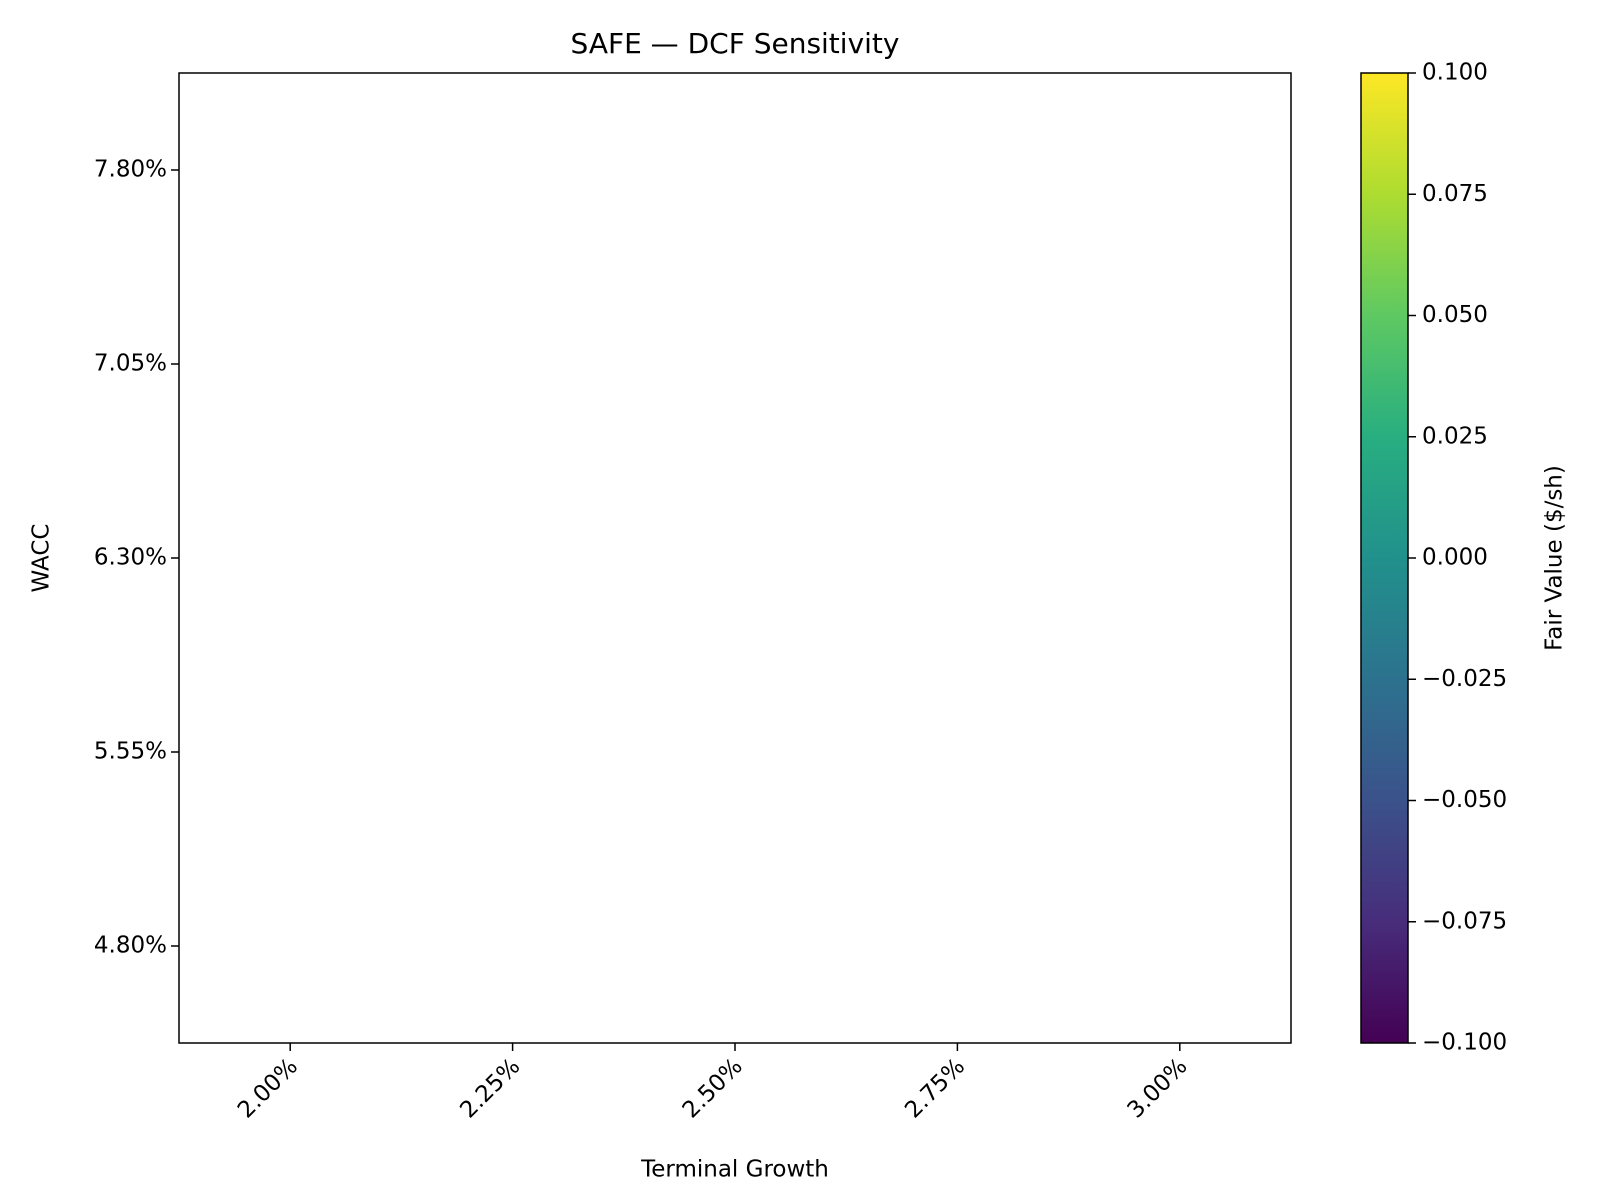 The image size is (1600, 1200). Describe the element at coordinates (1464, 1043) in the screenshot. I see `colorbar-tick-label: −0.100` at that location.